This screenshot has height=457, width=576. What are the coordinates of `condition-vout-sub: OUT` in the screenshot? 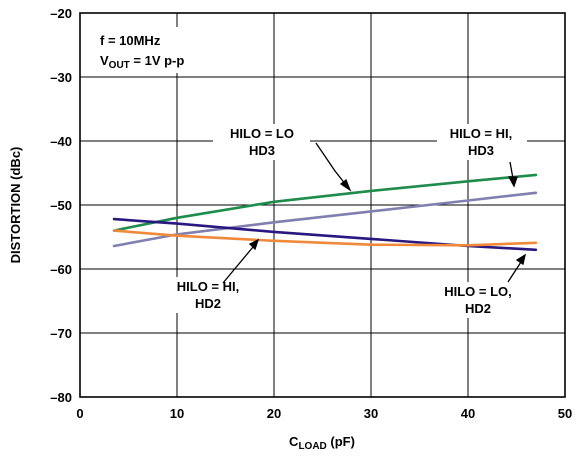 It's located at (119, 65).